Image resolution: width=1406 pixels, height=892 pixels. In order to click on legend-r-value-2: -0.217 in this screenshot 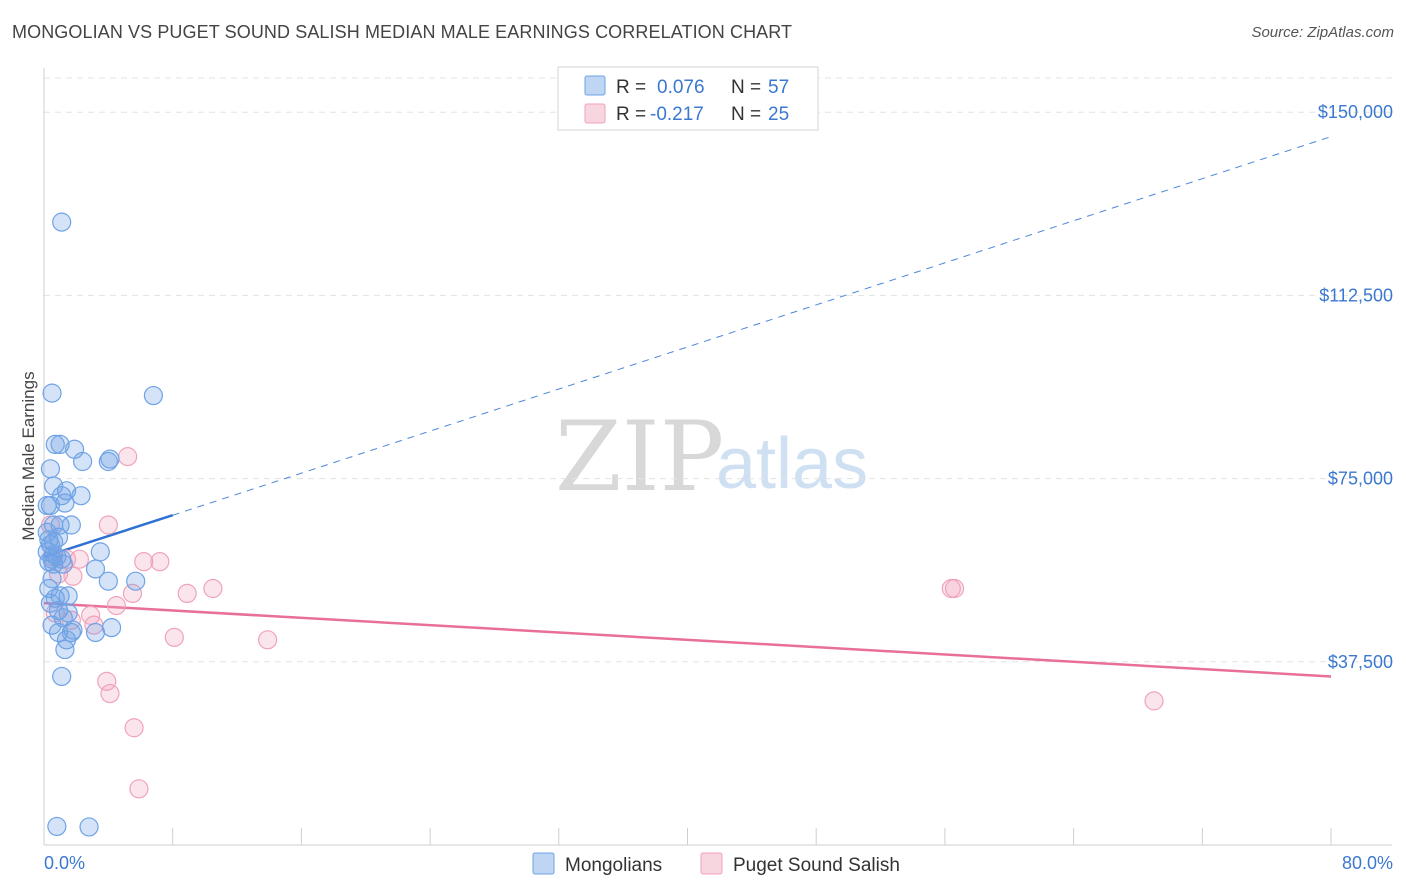, I will do `click(677, 114)`.